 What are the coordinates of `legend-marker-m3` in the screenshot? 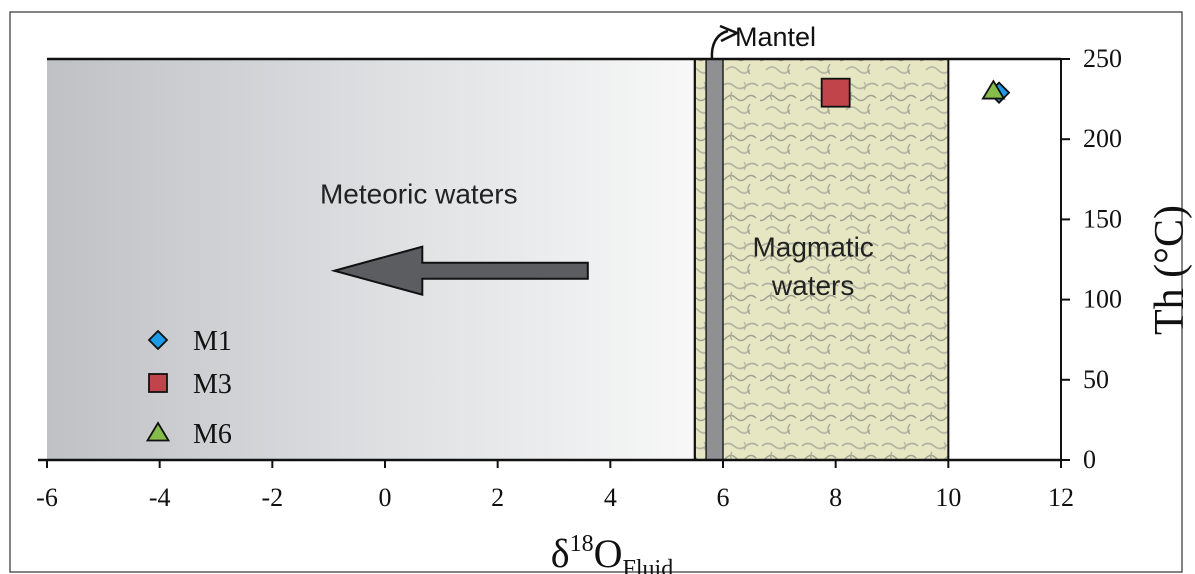 It's located at (158, 383).